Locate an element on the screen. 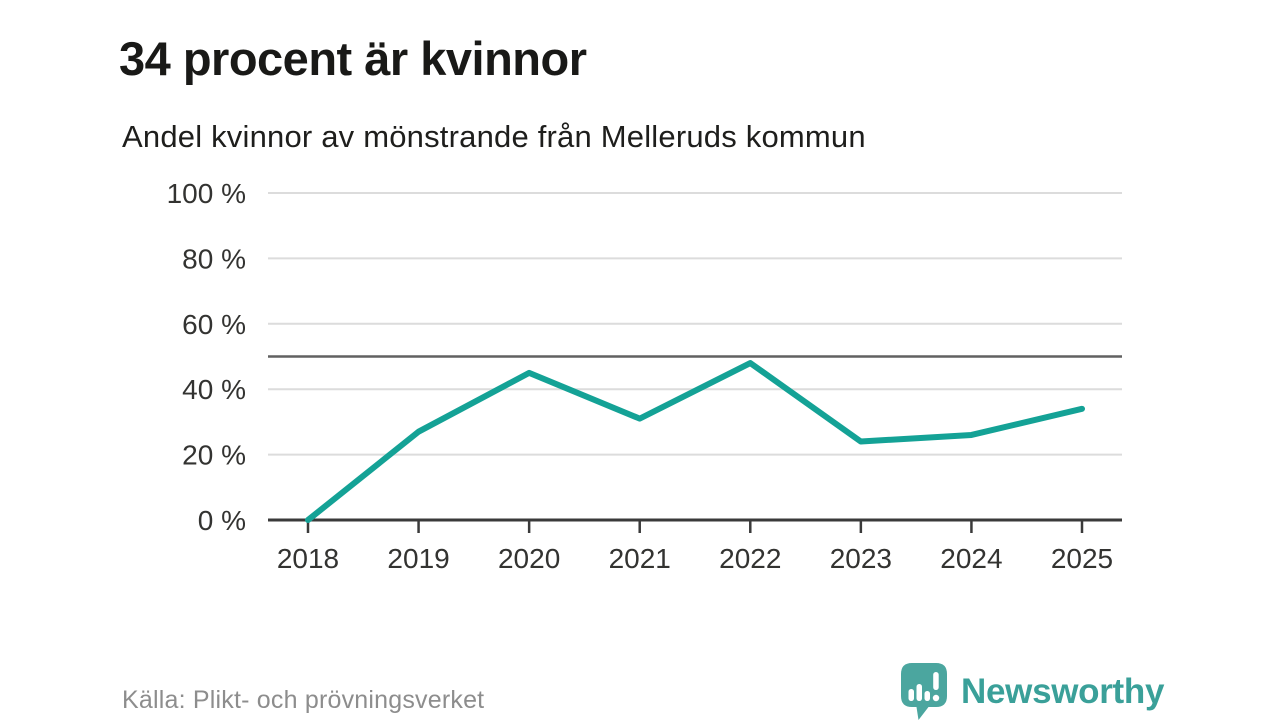 The image size is (1280, 720). x-tick-label: 2022 is located at coordinates (750, 558).